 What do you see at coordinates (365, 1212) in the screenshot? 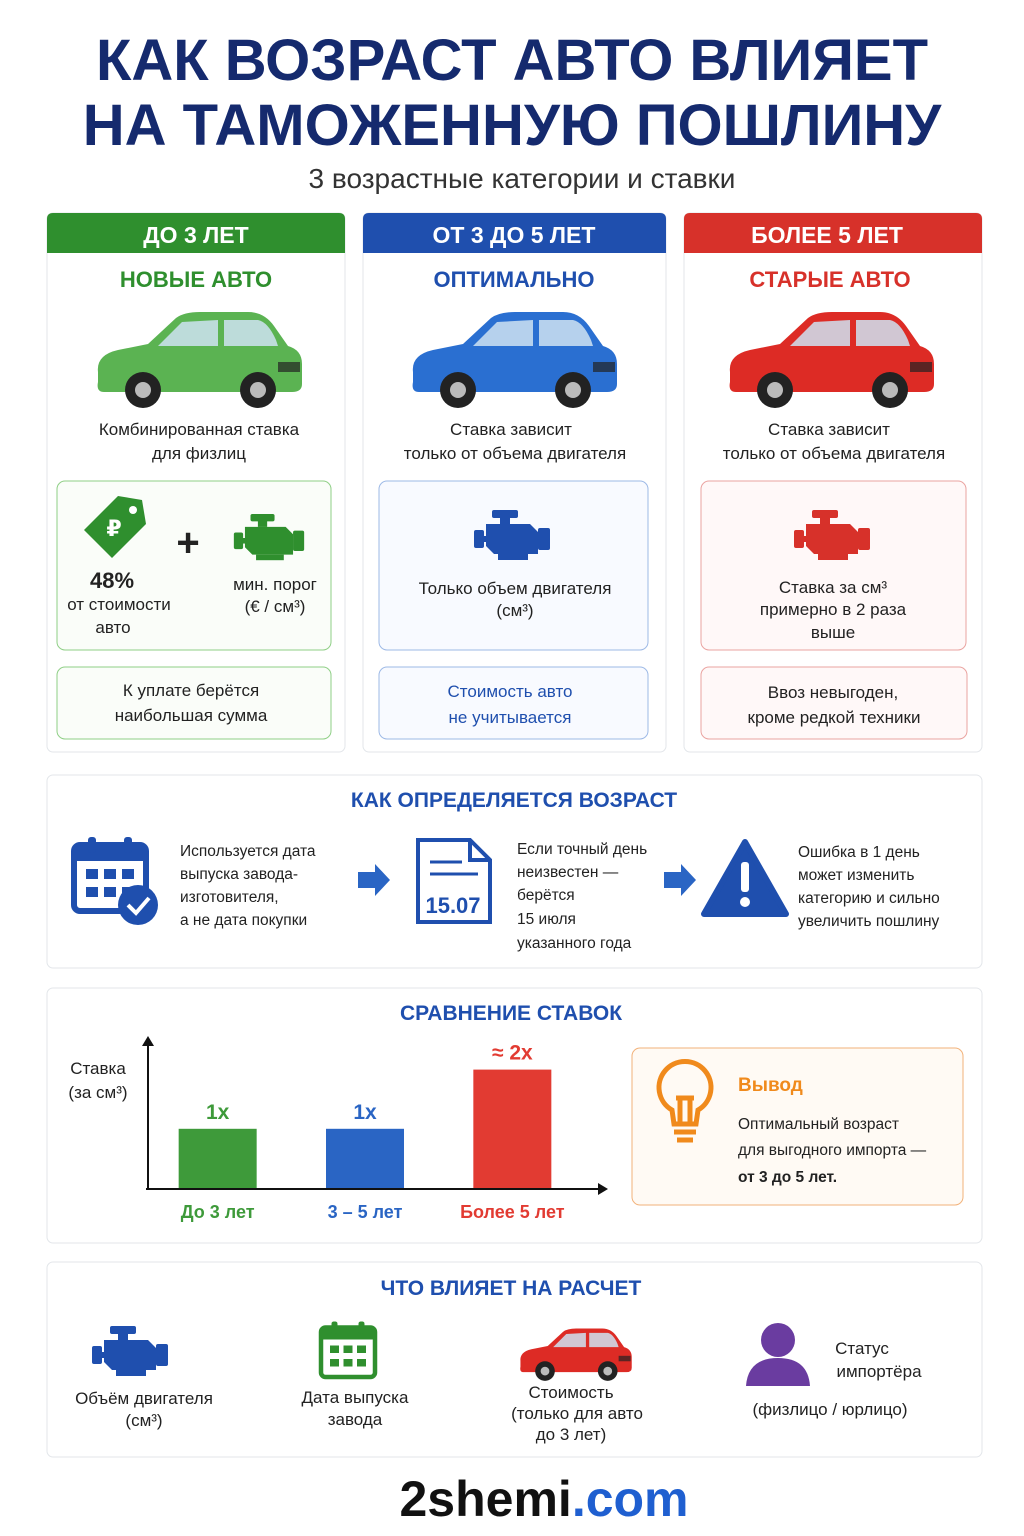
I see `x-tick-label: 3 – 5 лет` at bounding box center [365, 1212].